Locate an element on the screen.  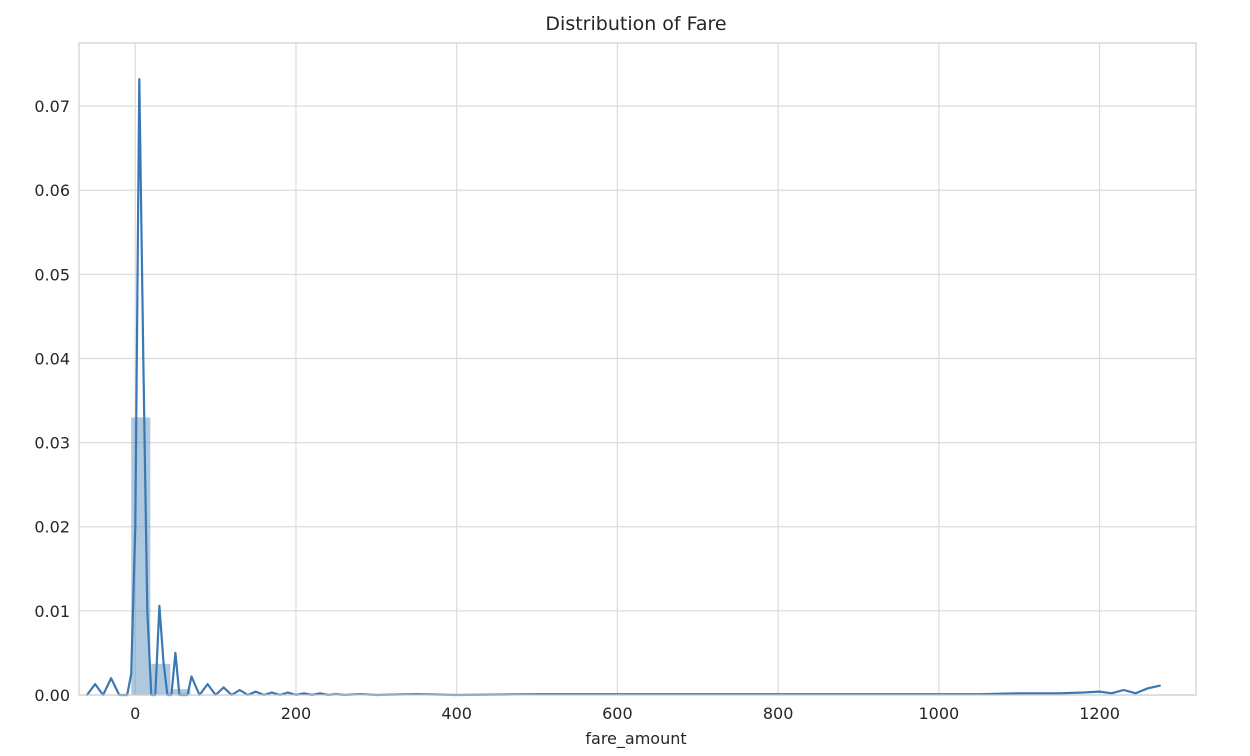
y-tick-label: 0.05 is located at coordinates (52, 274).